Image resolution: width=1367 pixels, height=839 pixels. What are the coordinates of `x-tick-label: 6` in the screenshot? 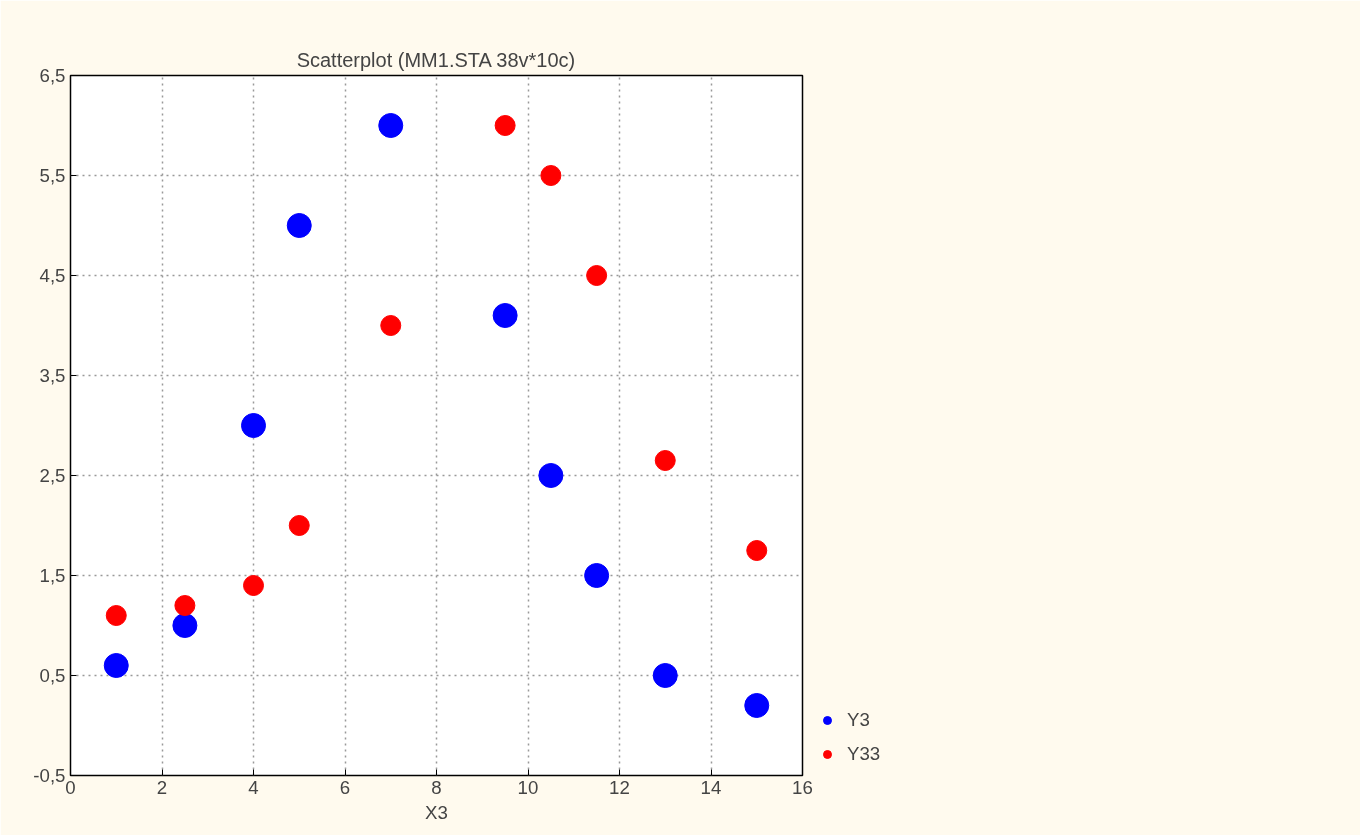 It's located at (345, 787).